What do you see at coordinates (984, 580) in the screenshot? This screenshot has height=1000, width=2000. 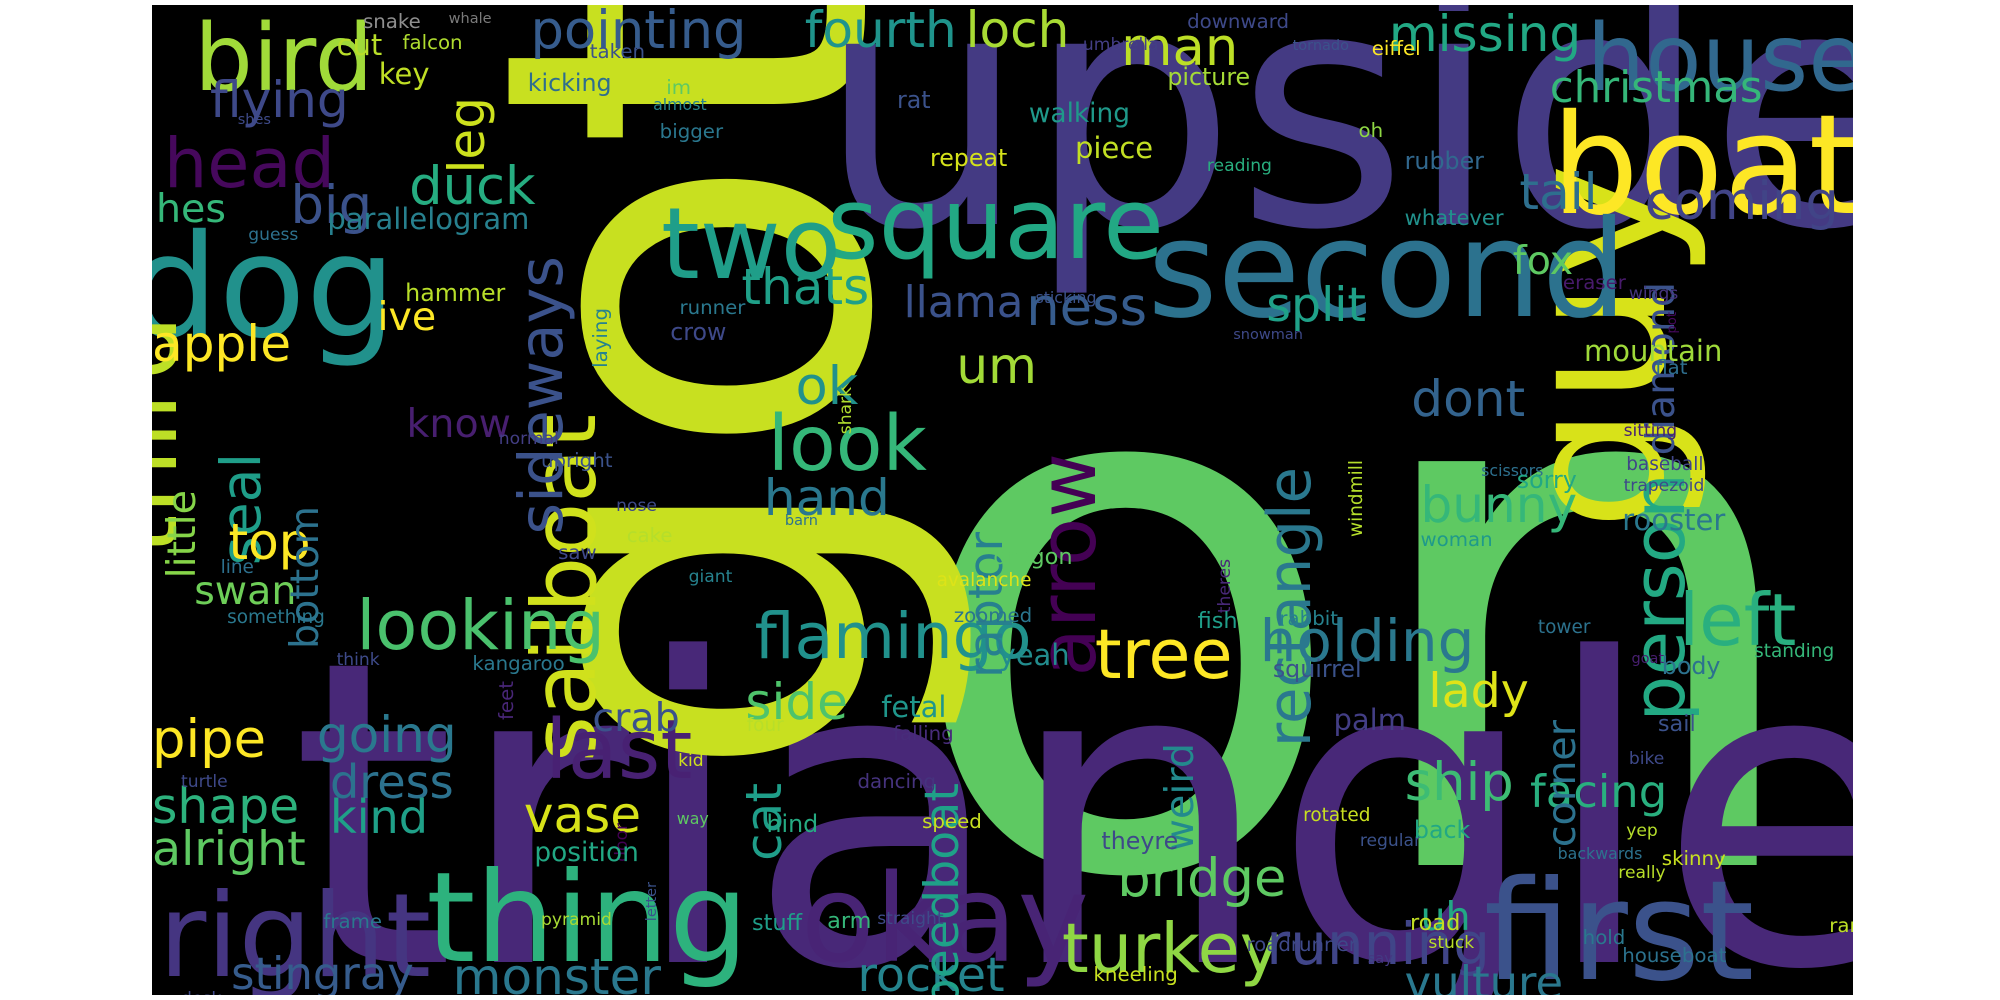 I see `word-avalanche: avalanche` at bounding box center [984, 580].